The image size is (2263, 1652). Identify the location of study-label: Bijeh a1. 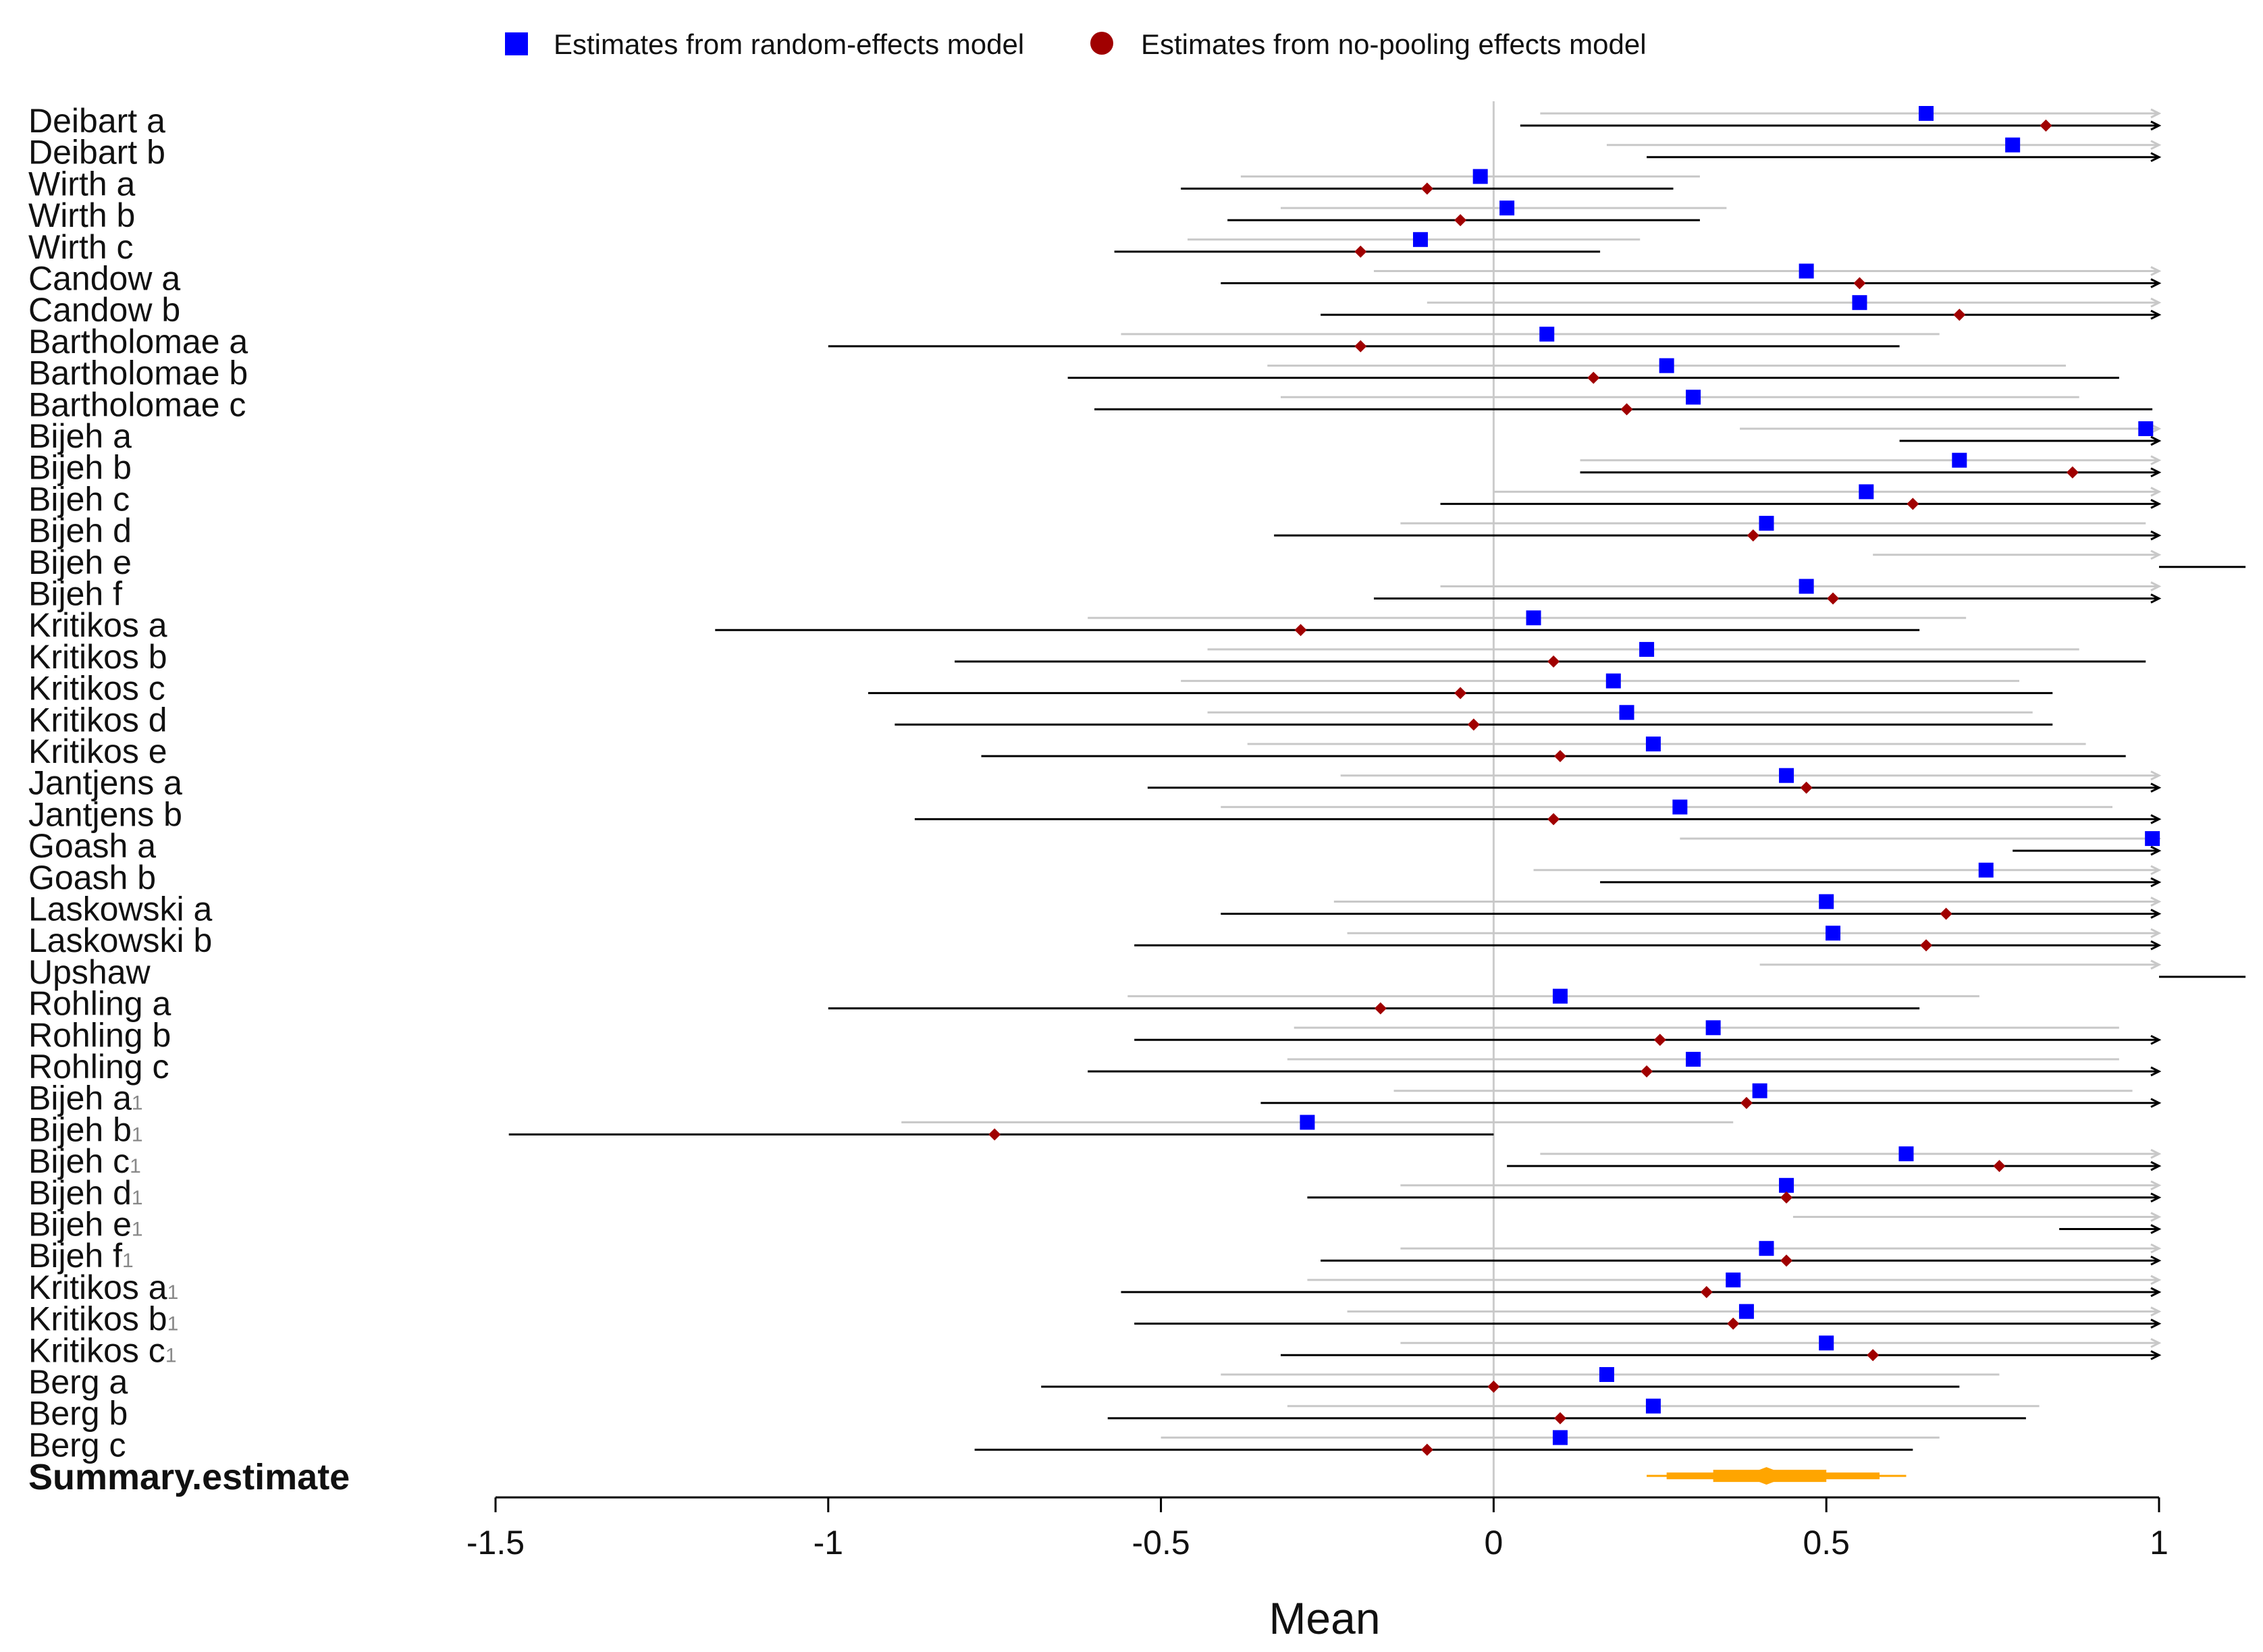
(86, 1098).